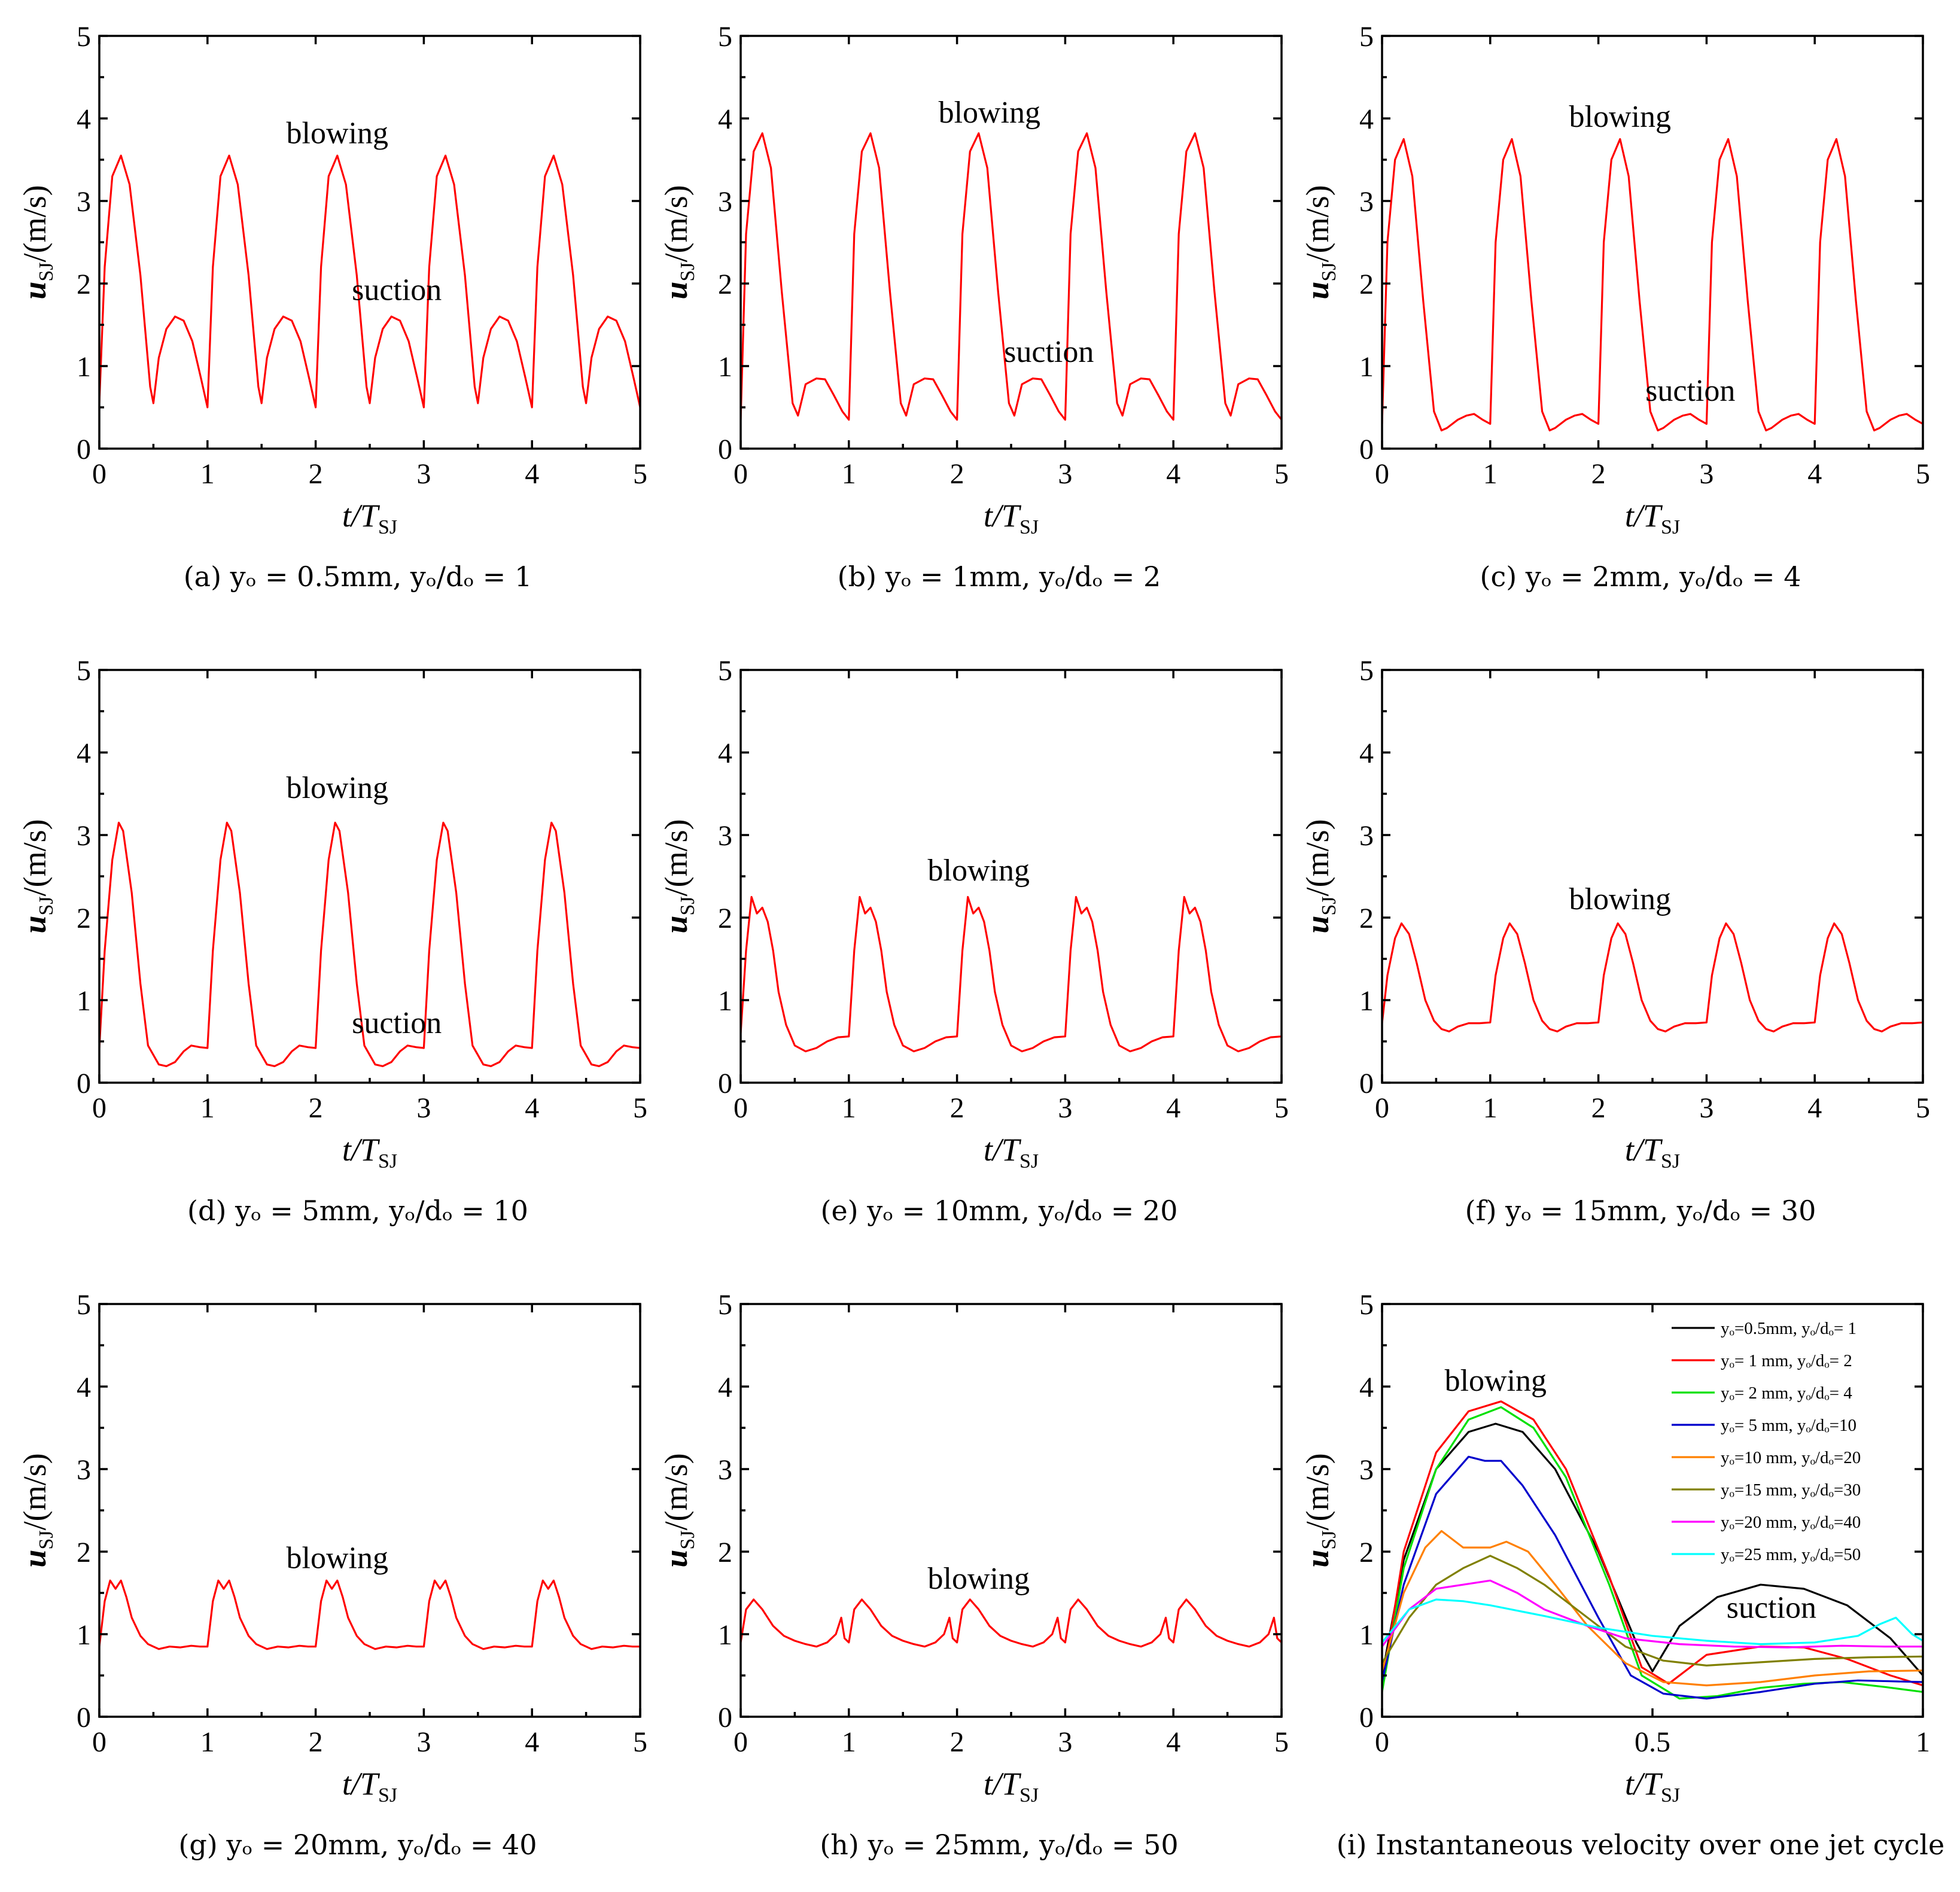  What do you see at coordinates (1786, 1360) in the screenshot?
I see `legend-entry: yₒ= 1 mm, yₒ/dₒ= 2` at bounding box center [1786, 1360].